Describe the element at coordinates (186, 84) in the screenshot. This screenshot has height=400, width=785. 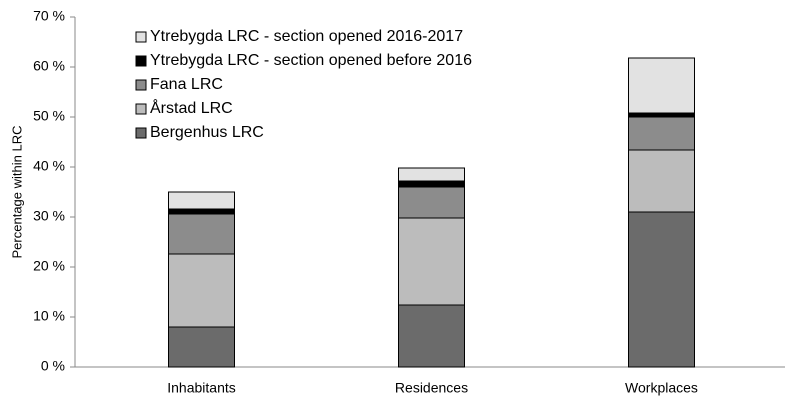
I see `legend-label: Fana LRC` at that location.